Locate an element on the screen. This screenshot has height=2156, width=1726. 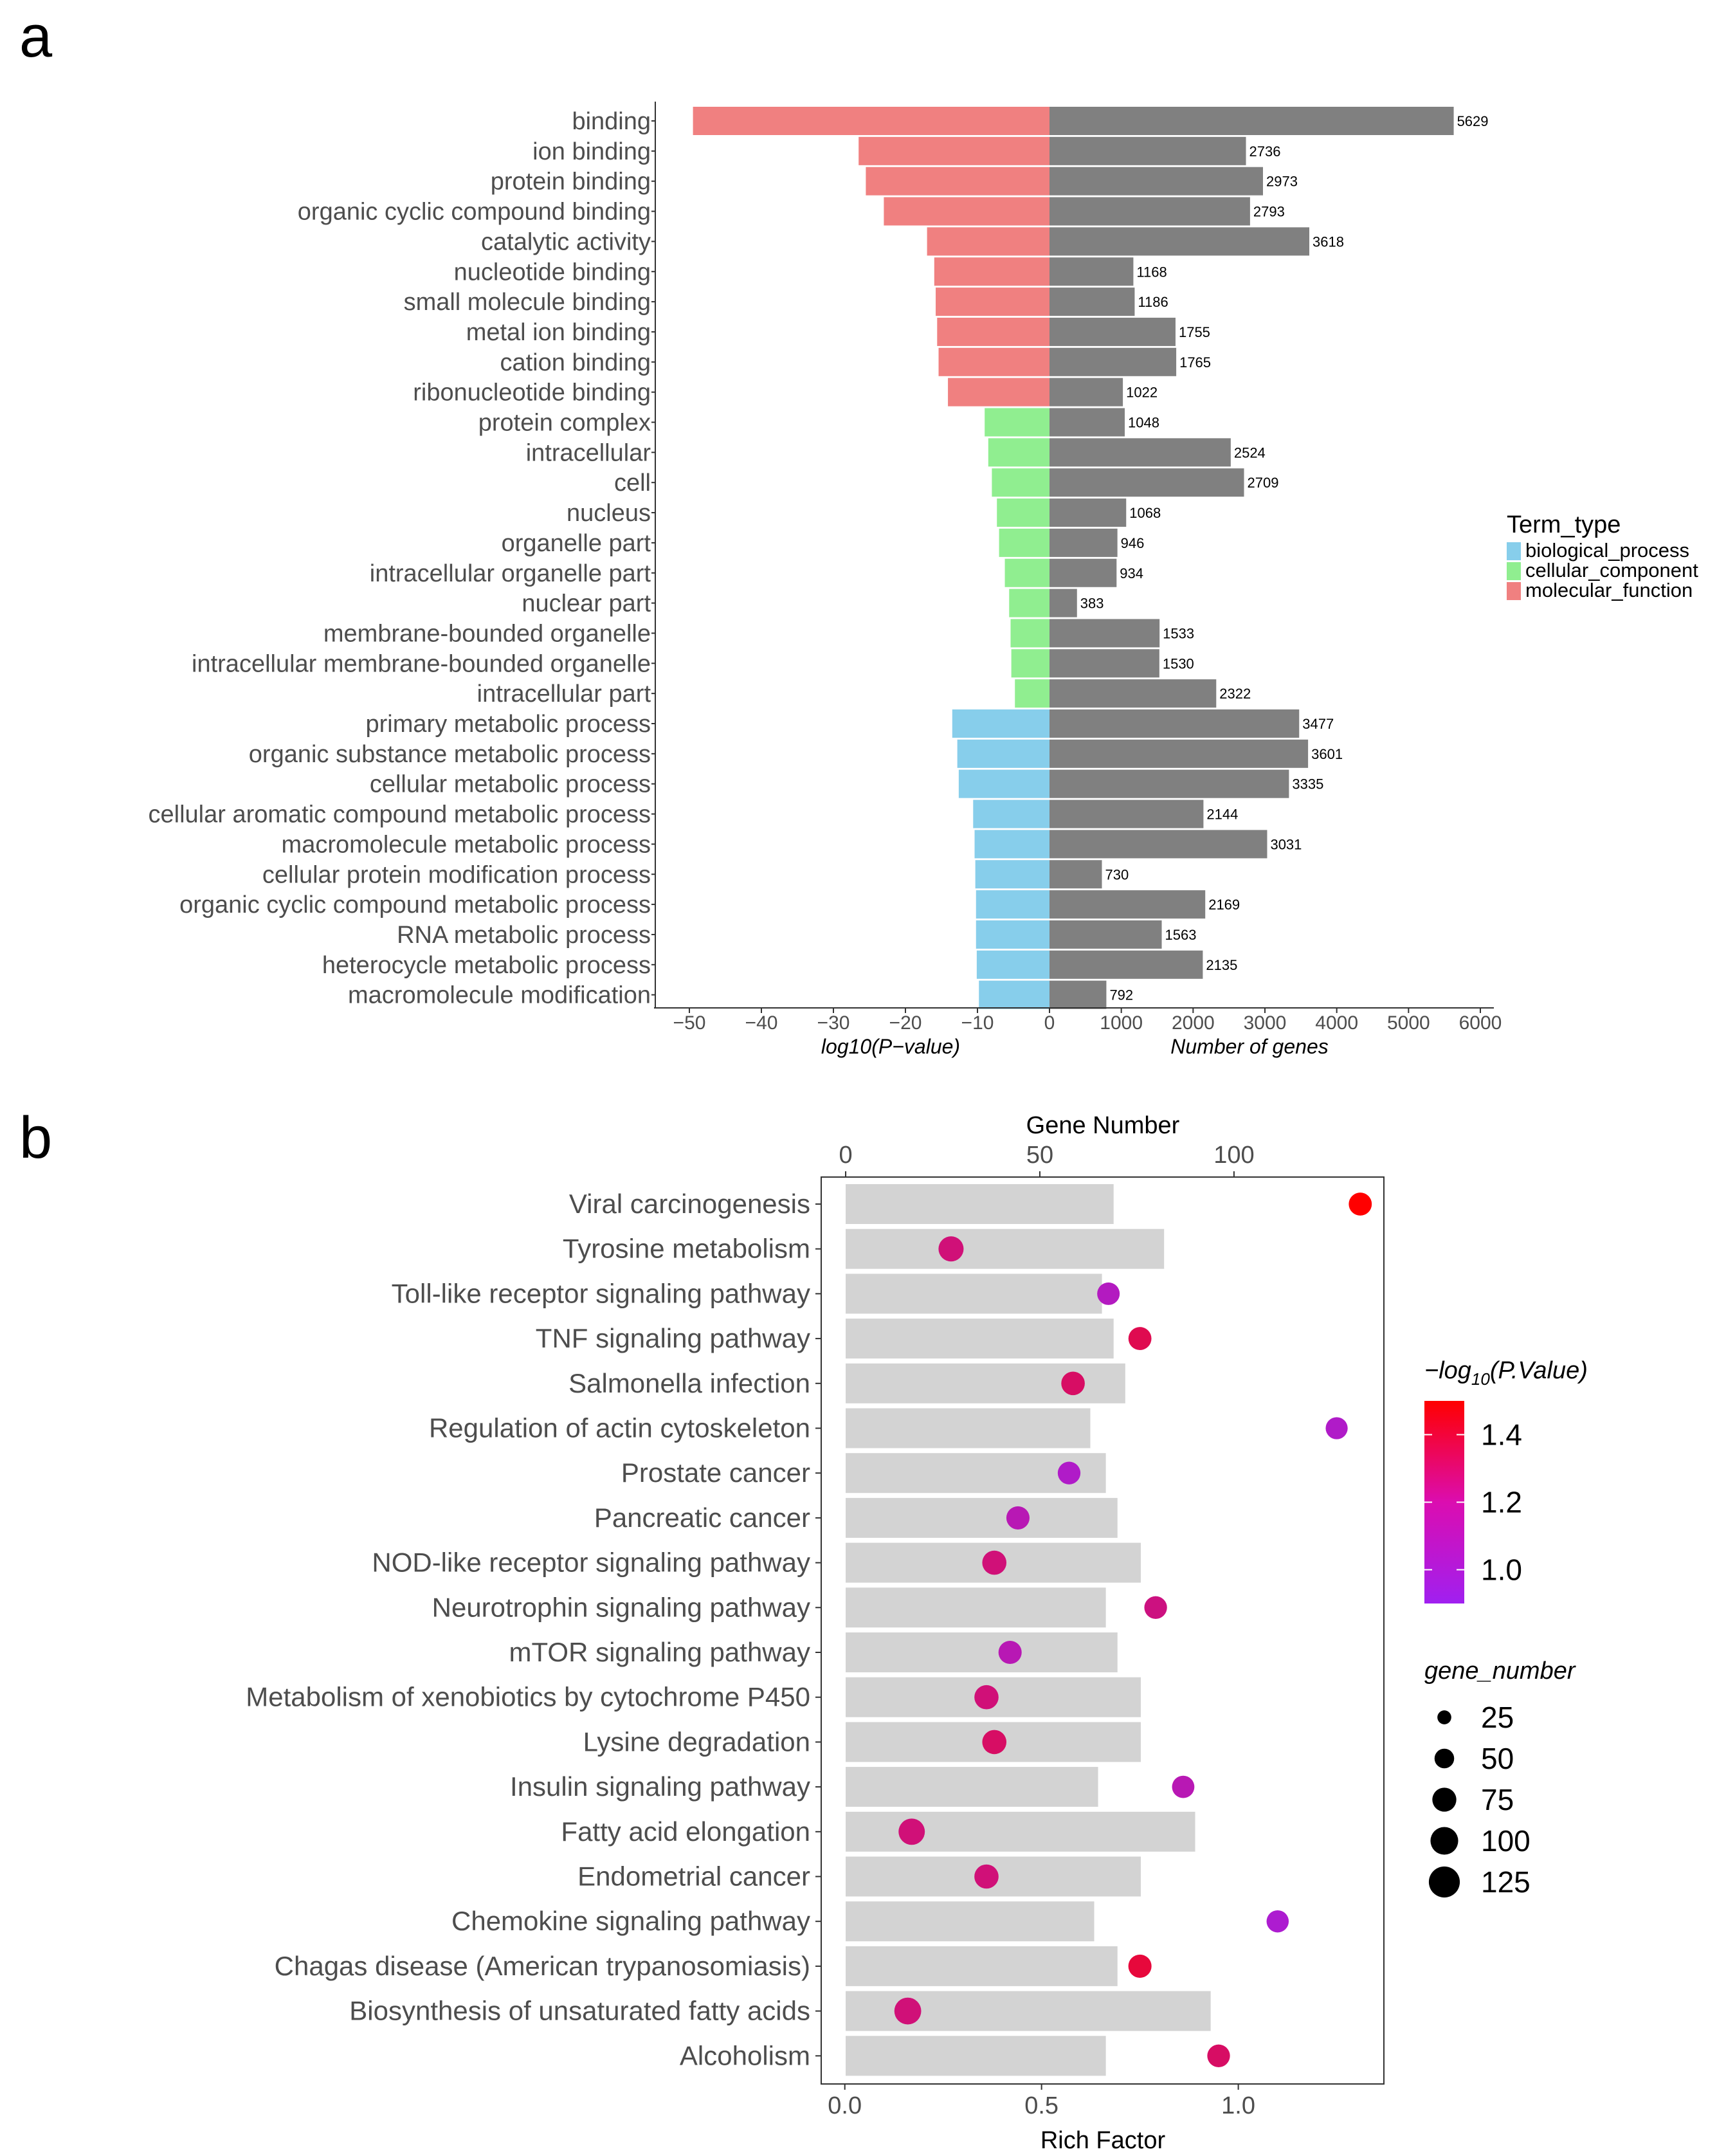
panel-a-x-ticks: −50 −40 −30 −20 −10 0 1000 2000 3000 4000 5000 6000 is located at coordinates (1087, 1021).